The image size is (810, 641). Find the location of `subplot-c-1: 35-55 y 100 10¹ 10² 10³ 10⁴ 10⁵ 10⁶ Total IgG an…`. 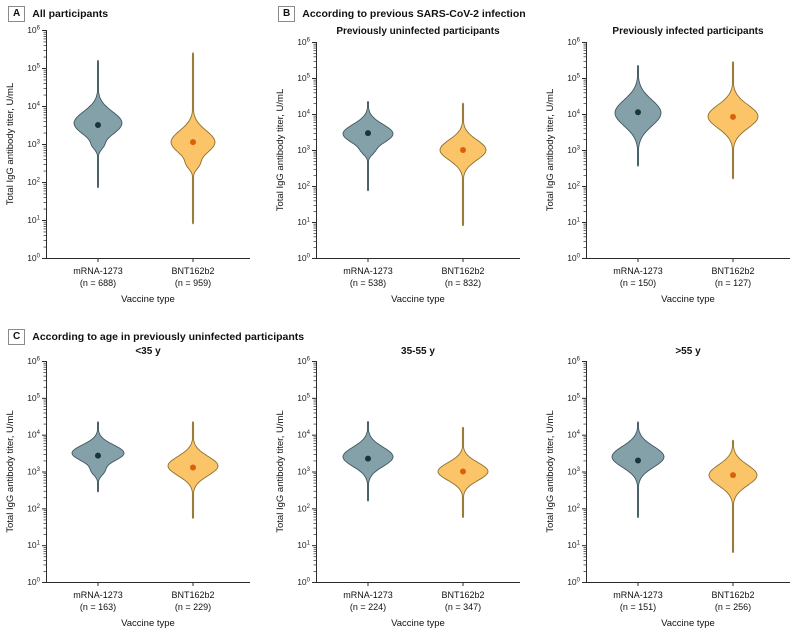

subplot-c-1: 35-55 y 100 10¹ 10² 10³ 10⁴ 10⁵ 10⁶ Total IgG an… is located at coordinates (397, 487).